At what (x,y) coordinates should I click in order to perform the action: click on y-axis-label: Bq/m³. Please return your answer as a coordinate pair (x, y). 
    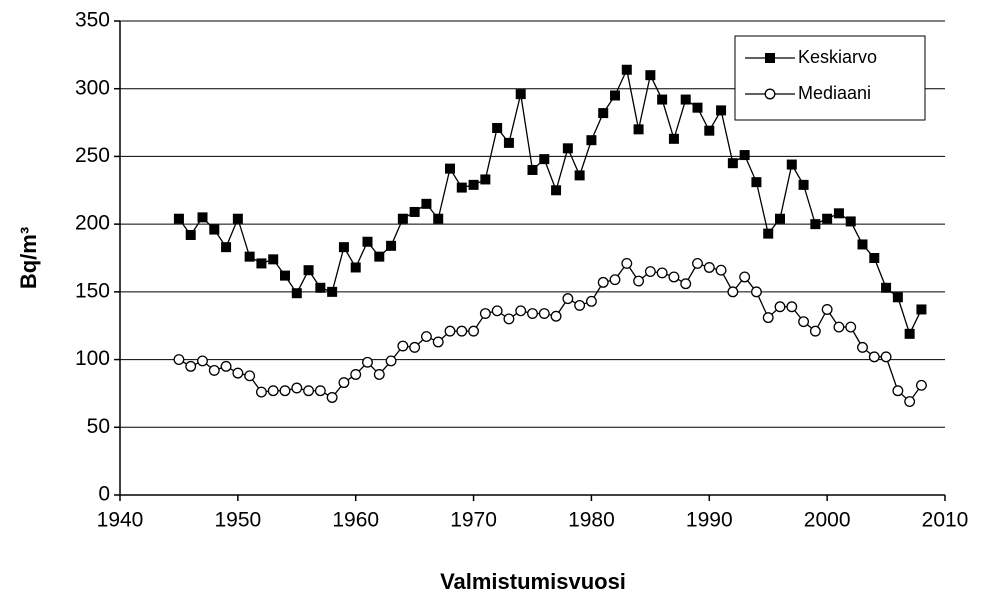
    Looking at the image, I should click on (28, 258).